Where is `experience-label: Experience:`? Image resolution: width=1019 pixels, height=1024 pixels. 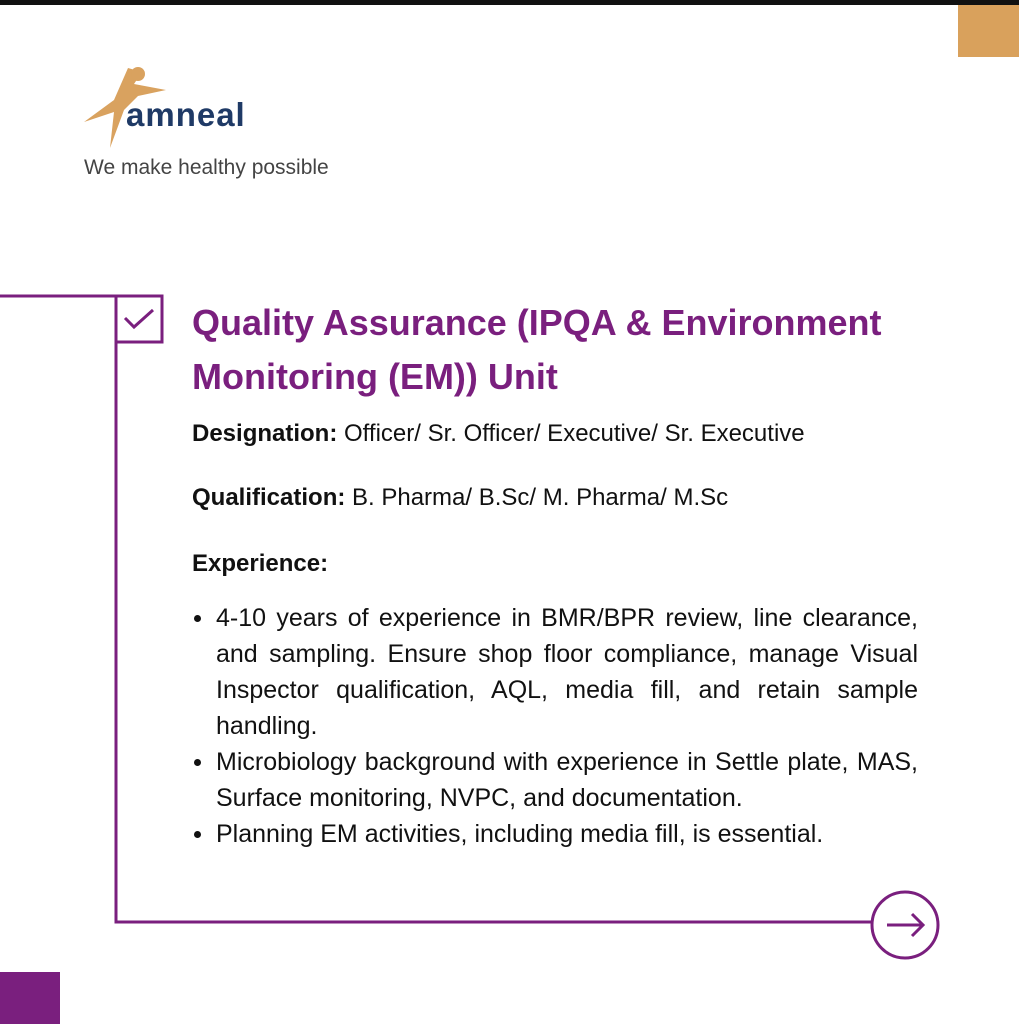 experience-label: Experience: is located at coordinates (260, 563).